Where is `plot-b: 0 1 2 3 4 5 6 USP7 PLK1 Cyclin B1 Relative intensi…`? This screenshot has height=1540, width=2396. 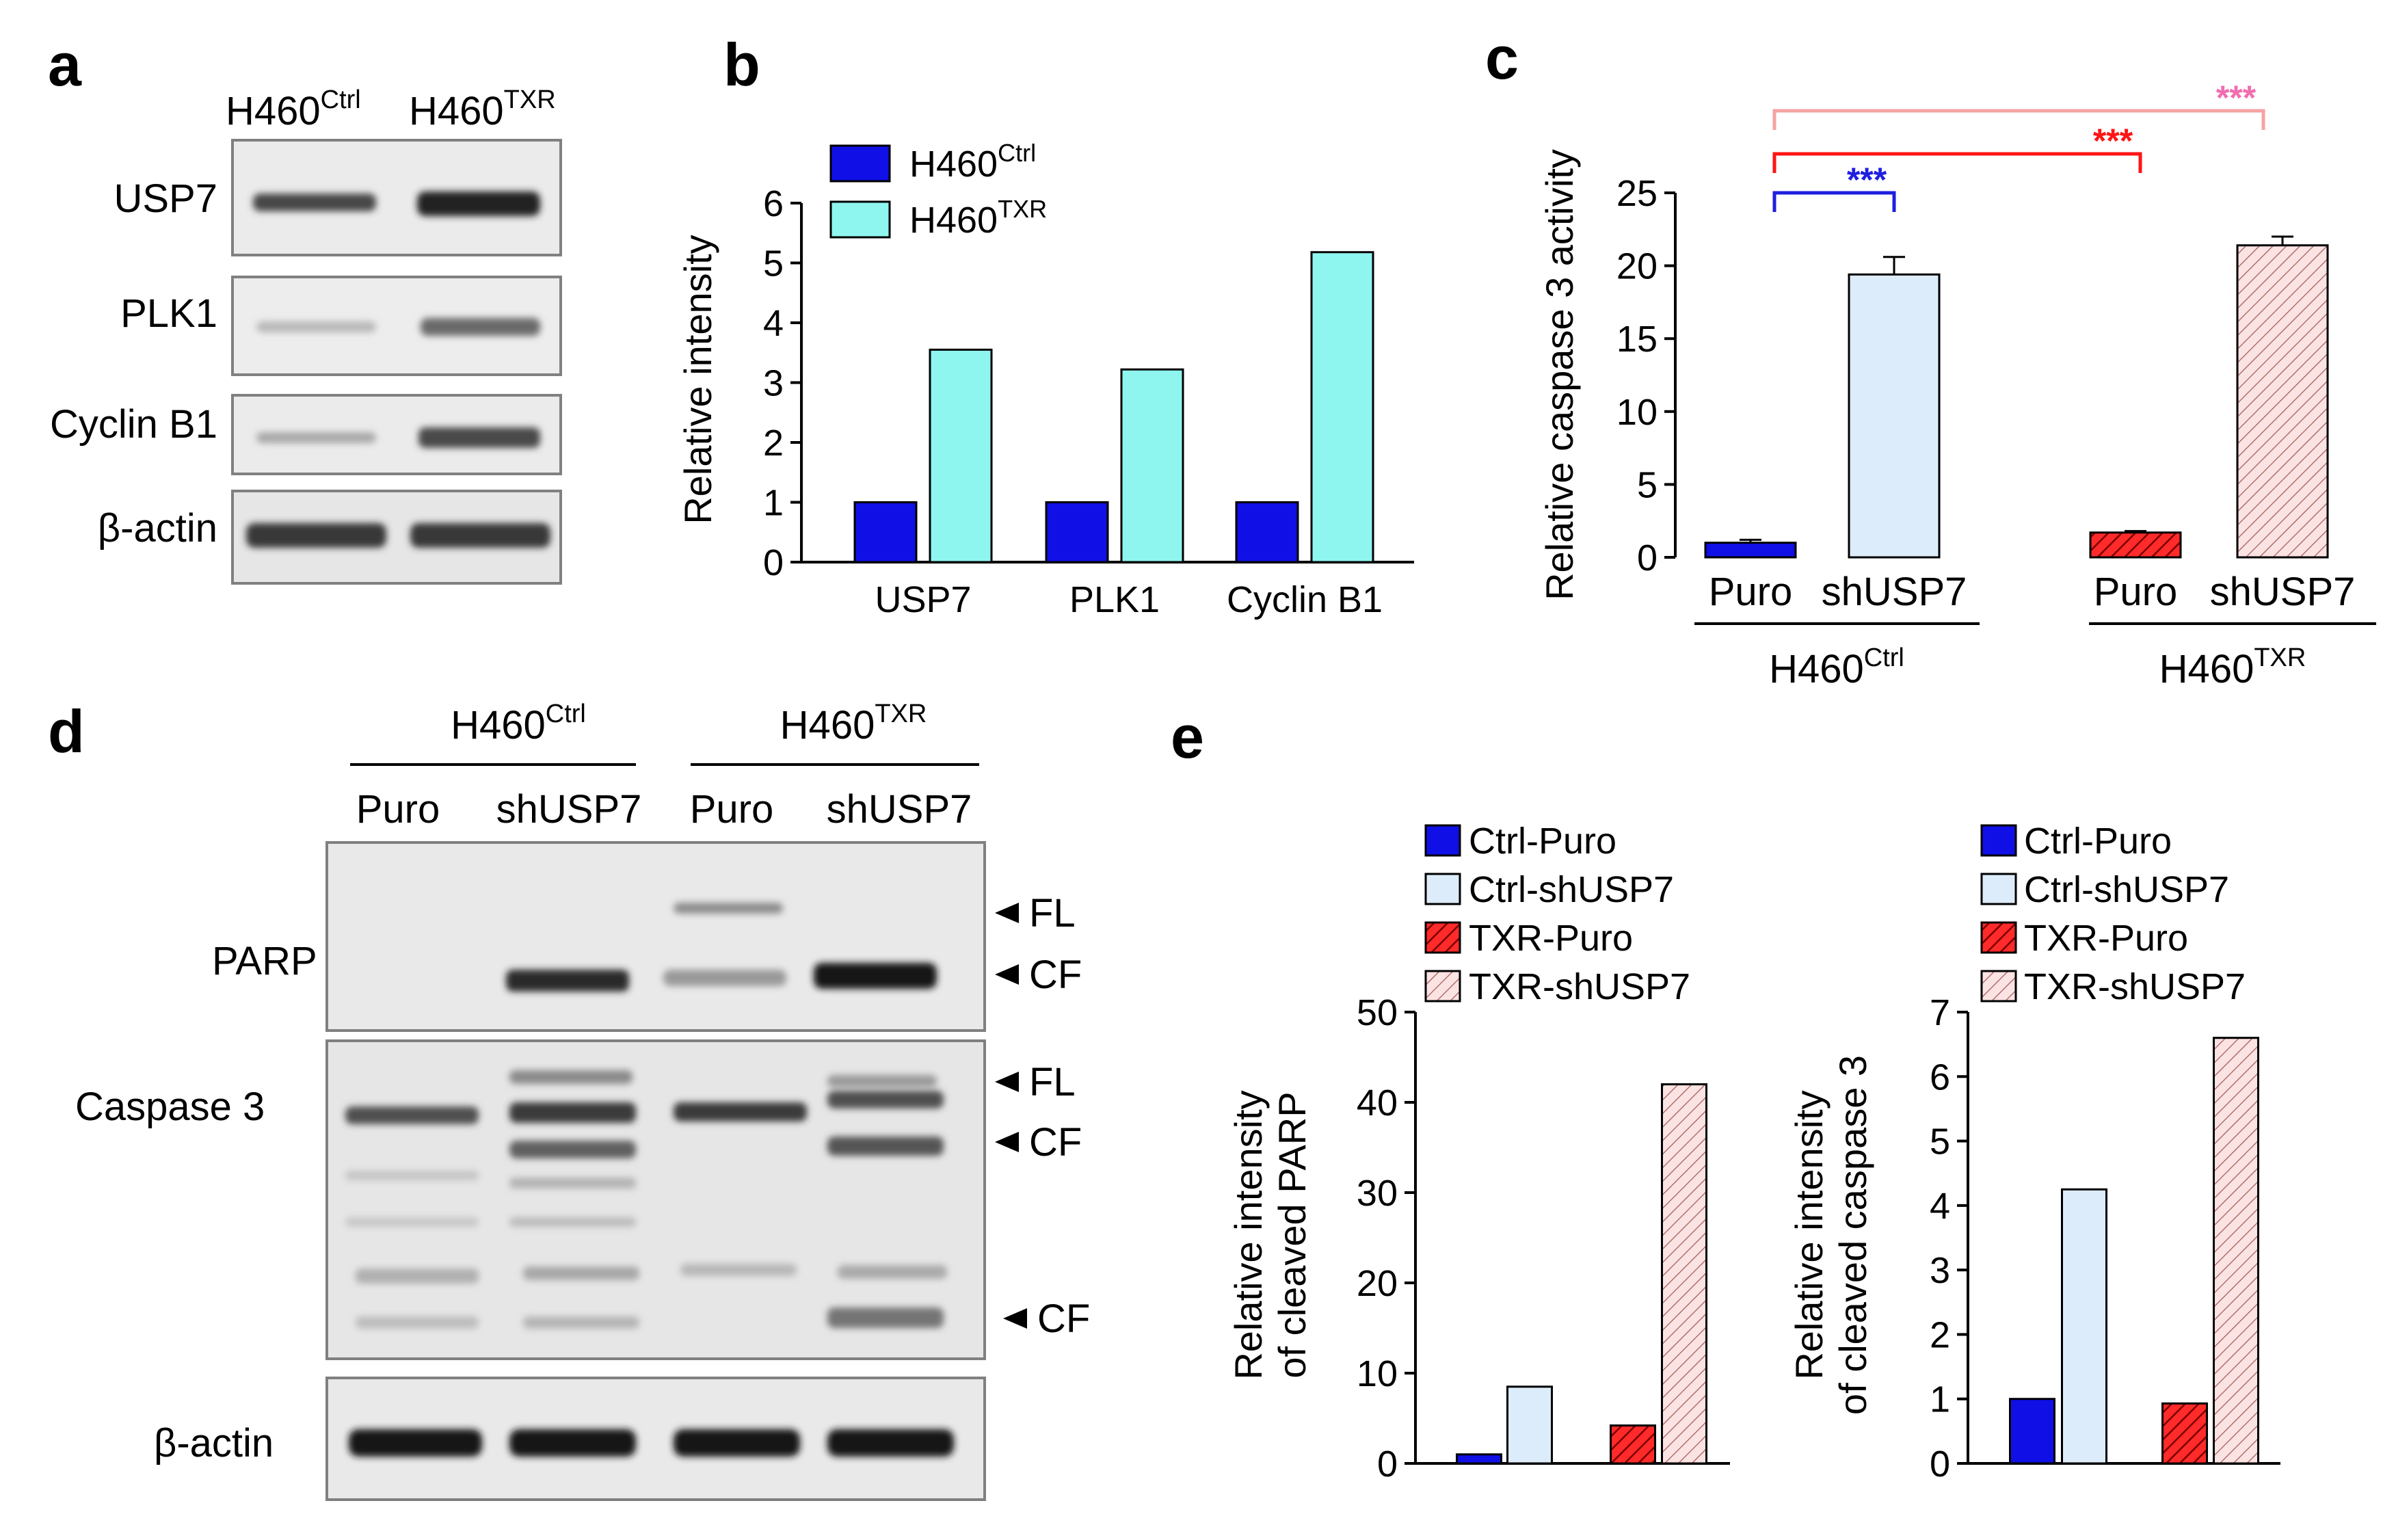 plot-b: 0 1 2 3 4 5 6 USP7 PLK1 Cyclin B1 Relative intensi… is located at coordinates (1045, 401).